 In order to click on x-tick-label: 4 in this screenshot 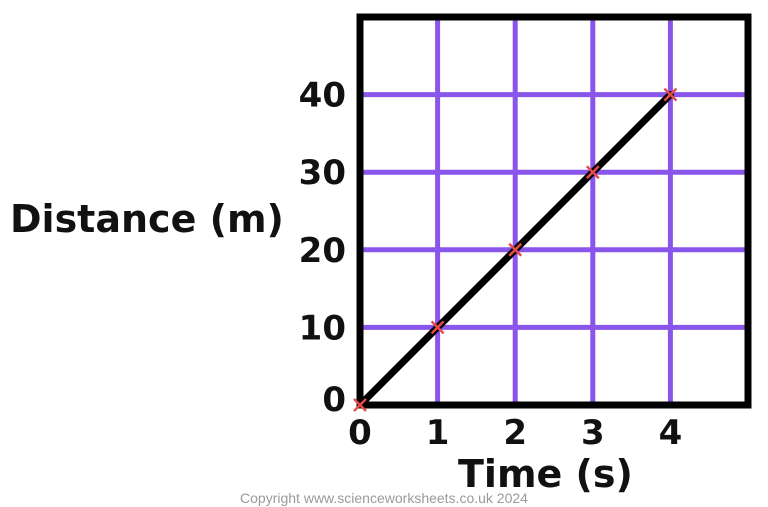, I will do `click(671, 433)`.